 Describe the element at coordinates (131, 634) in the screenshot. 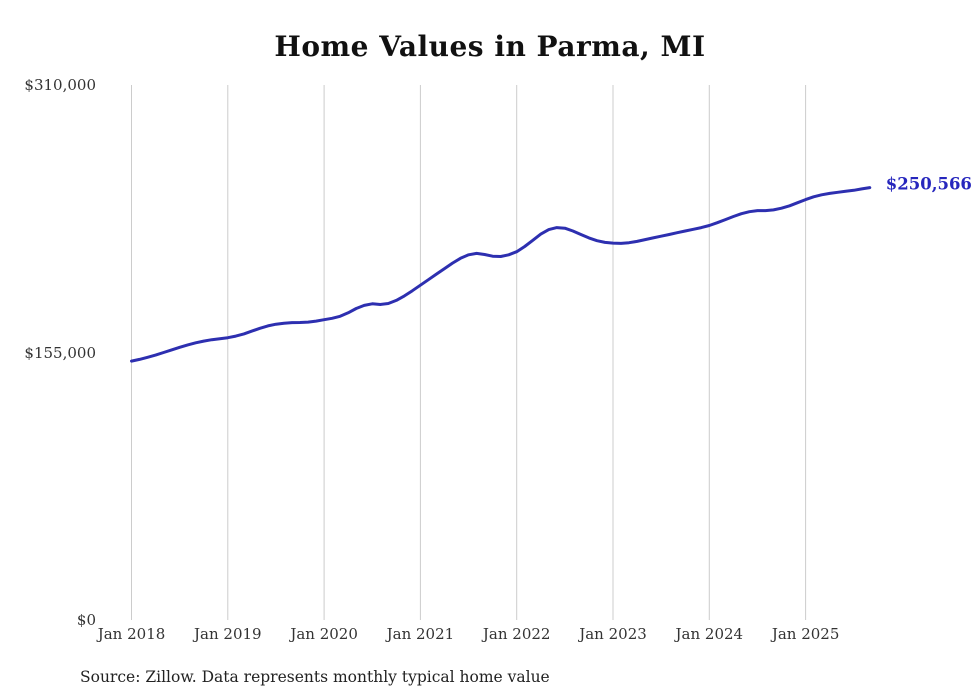

I see `x-tick-label: Jan 2018` at that location.